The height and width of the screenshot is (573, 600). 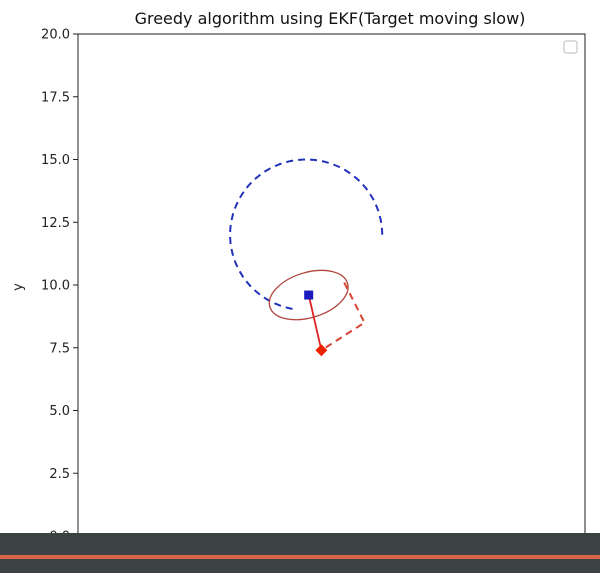 I want to click on covariance-ellipse, so click(x=308, y=295).